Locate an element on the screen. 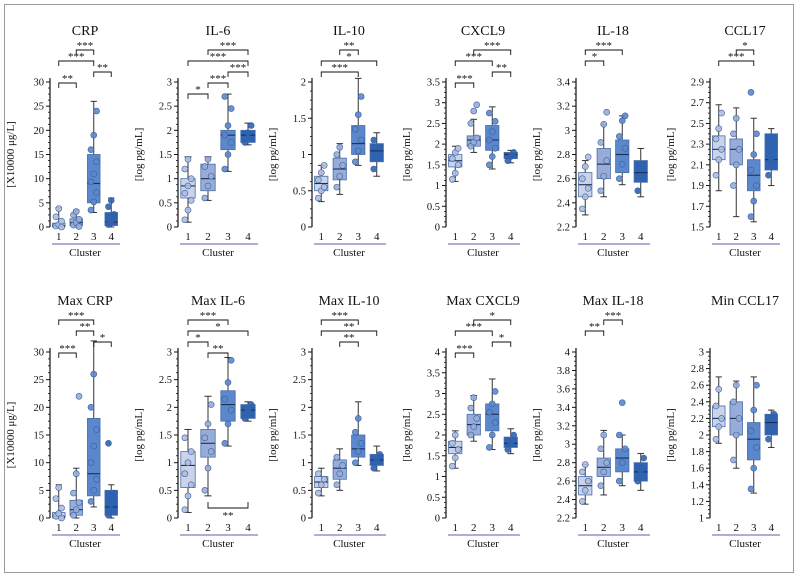 The image size is (800, 579). y-tick-label: 1.4 is located at coordinates (698, 485).